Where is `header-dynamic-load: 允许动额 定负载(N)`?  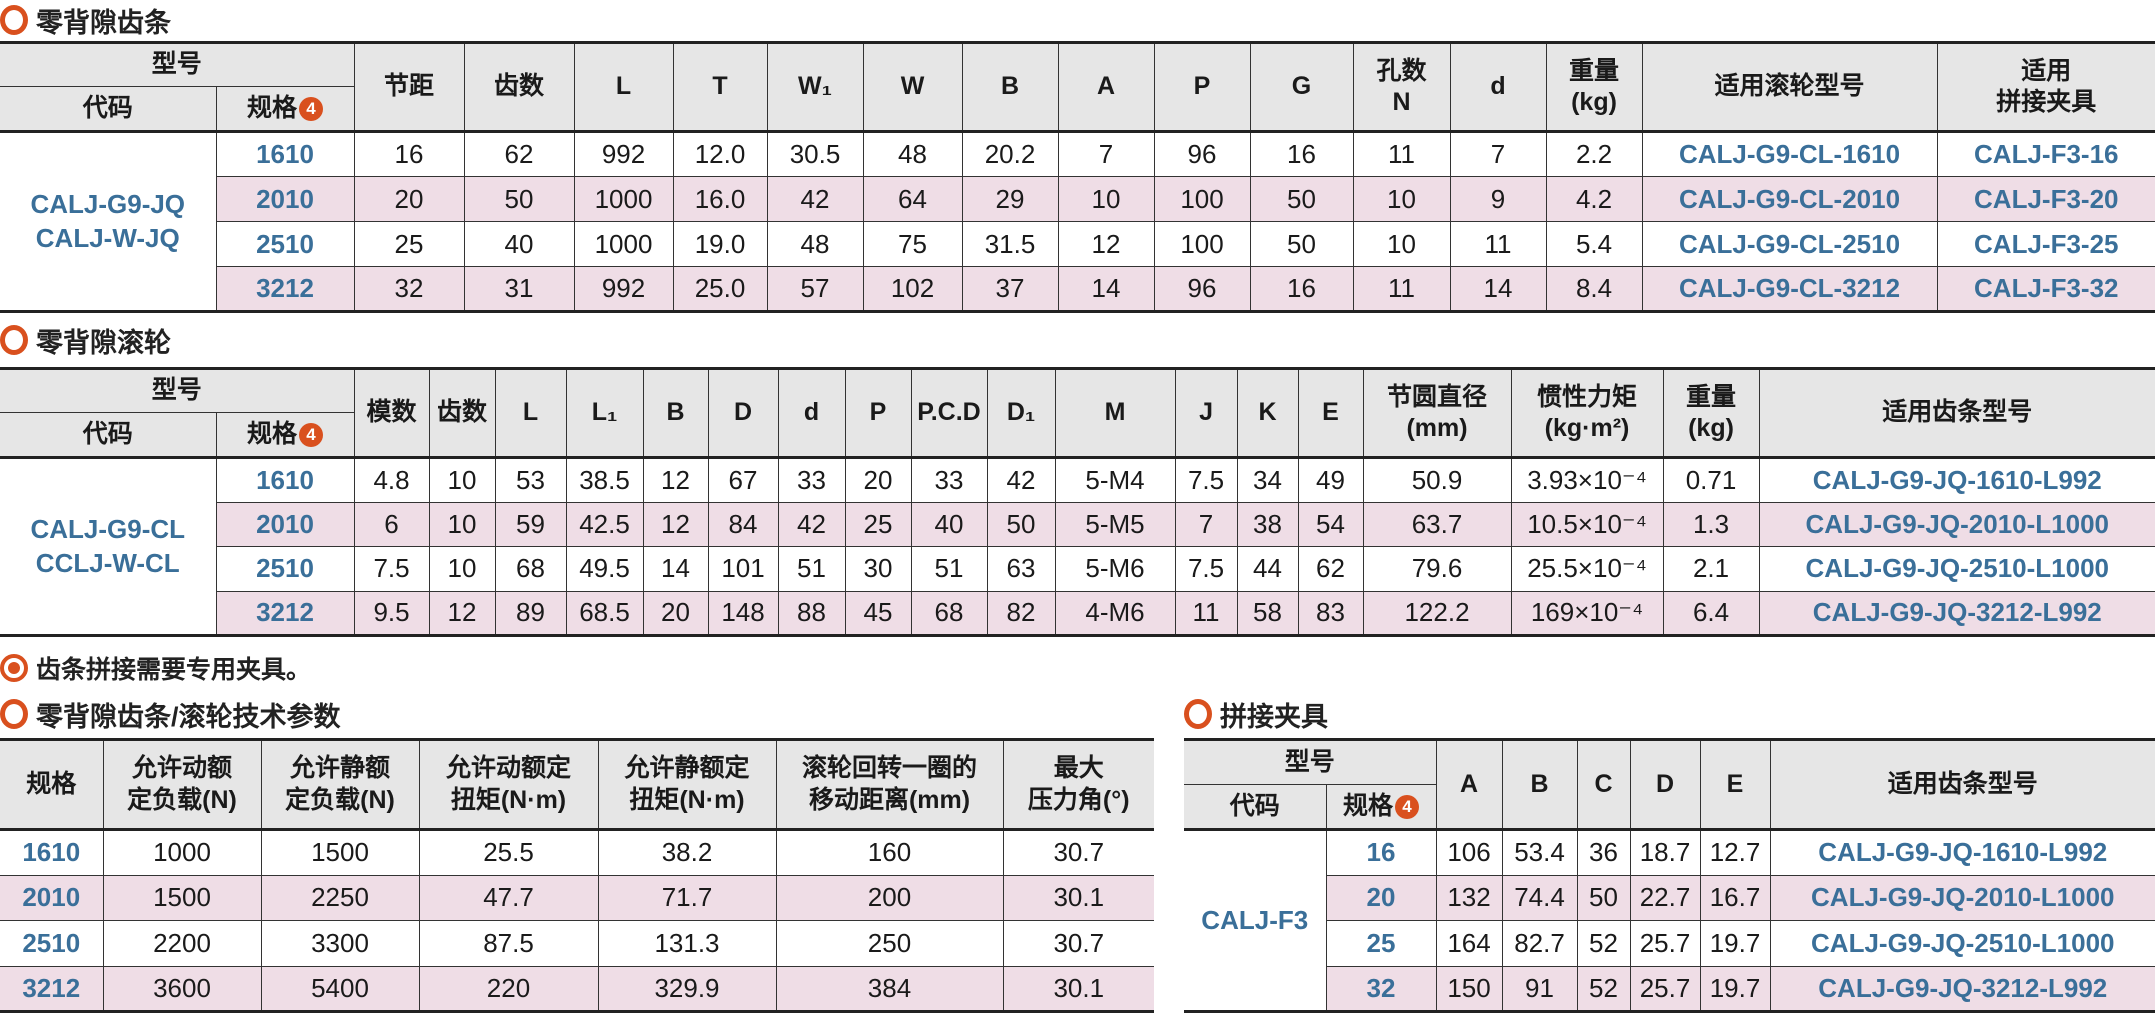
header-dynamic-load: 允许动额 定负载(N) is located at coordinates (182, 785).